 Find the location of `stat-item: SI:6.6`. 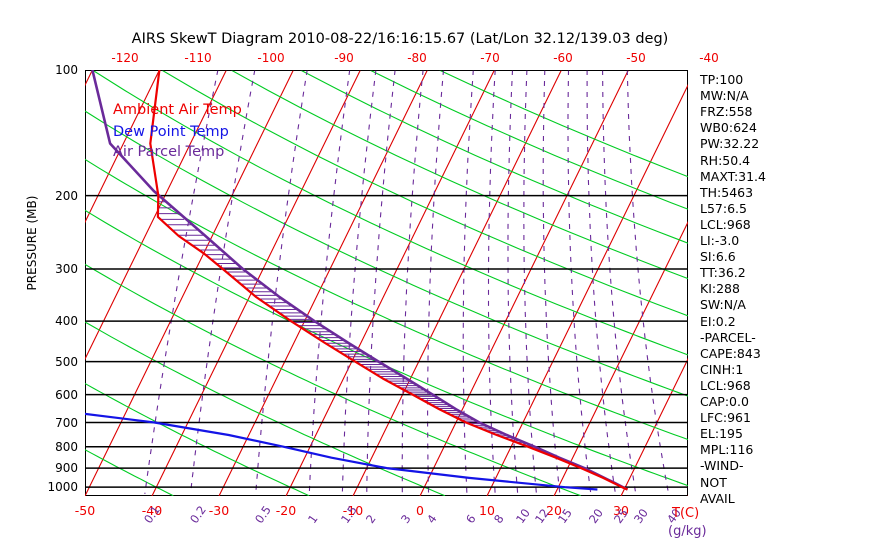

stat-item: SI:6.6 is located at coordinates (718, 257).